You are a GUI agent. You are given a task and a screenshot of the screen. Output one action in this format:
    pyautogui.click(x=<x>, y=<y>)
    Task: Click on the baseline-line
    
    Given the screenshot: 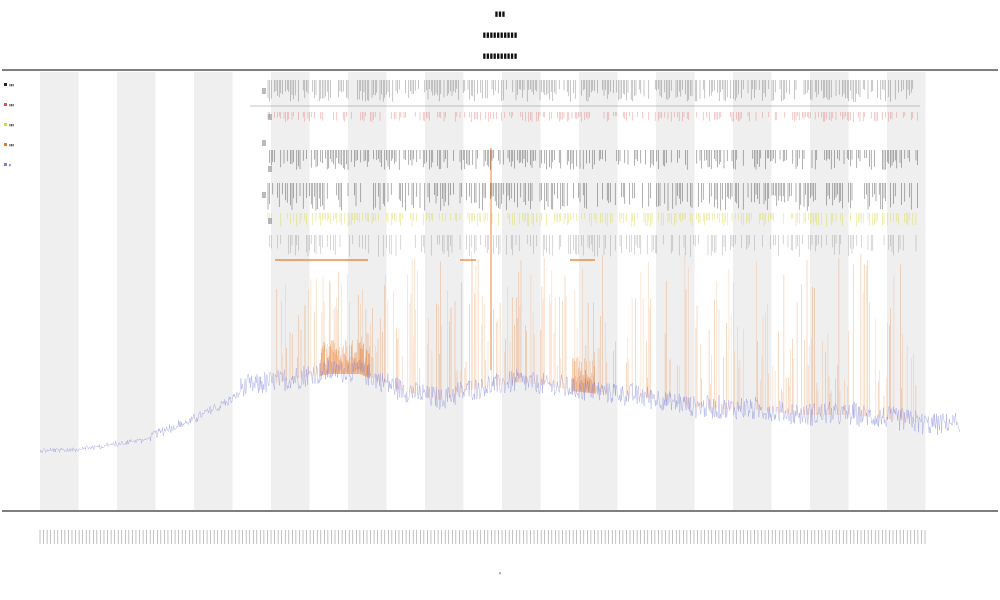 What is the action you would take?
    pyautogui.click(x=499, y=406)
    